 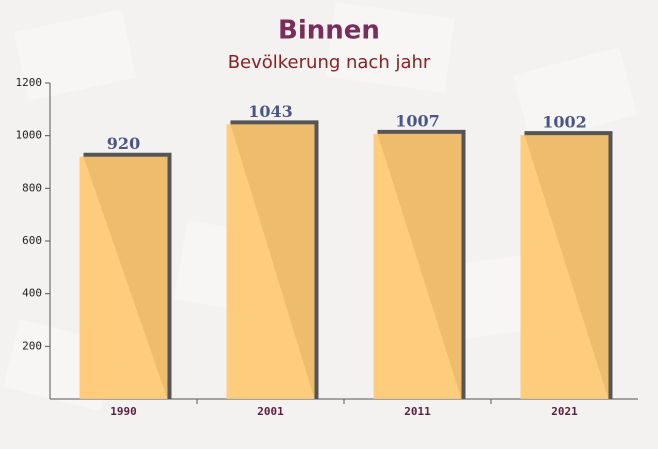 I want to click on x-tick-label: 2001, so click(x=270, y=411).